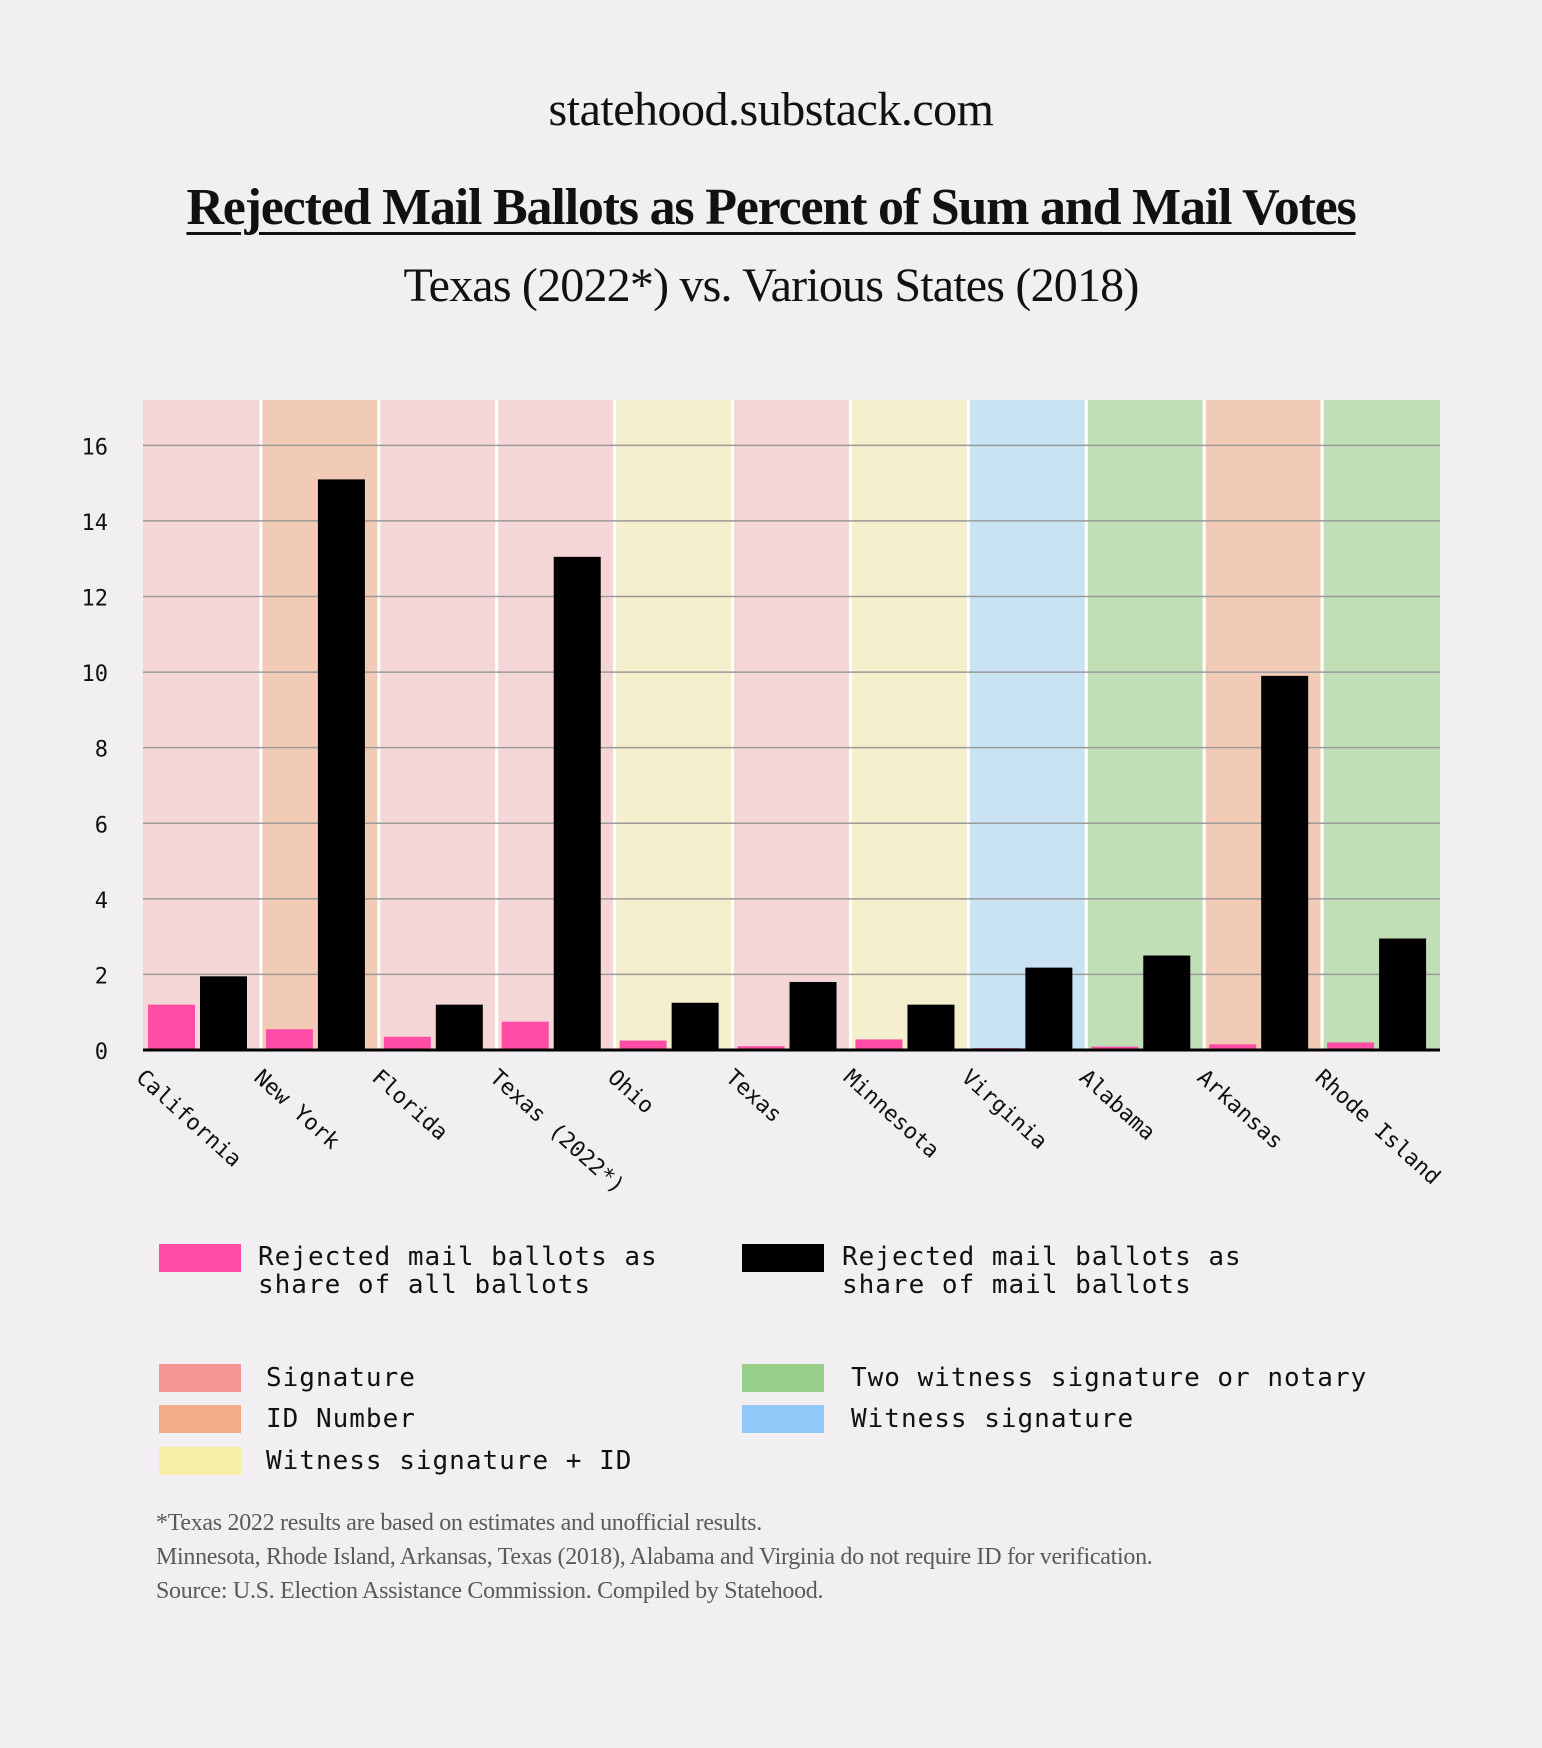 Image resolution: width=1542 pixels, height=1748 pixels. I want to click on y-tick-label: 2, so click(101, 976).